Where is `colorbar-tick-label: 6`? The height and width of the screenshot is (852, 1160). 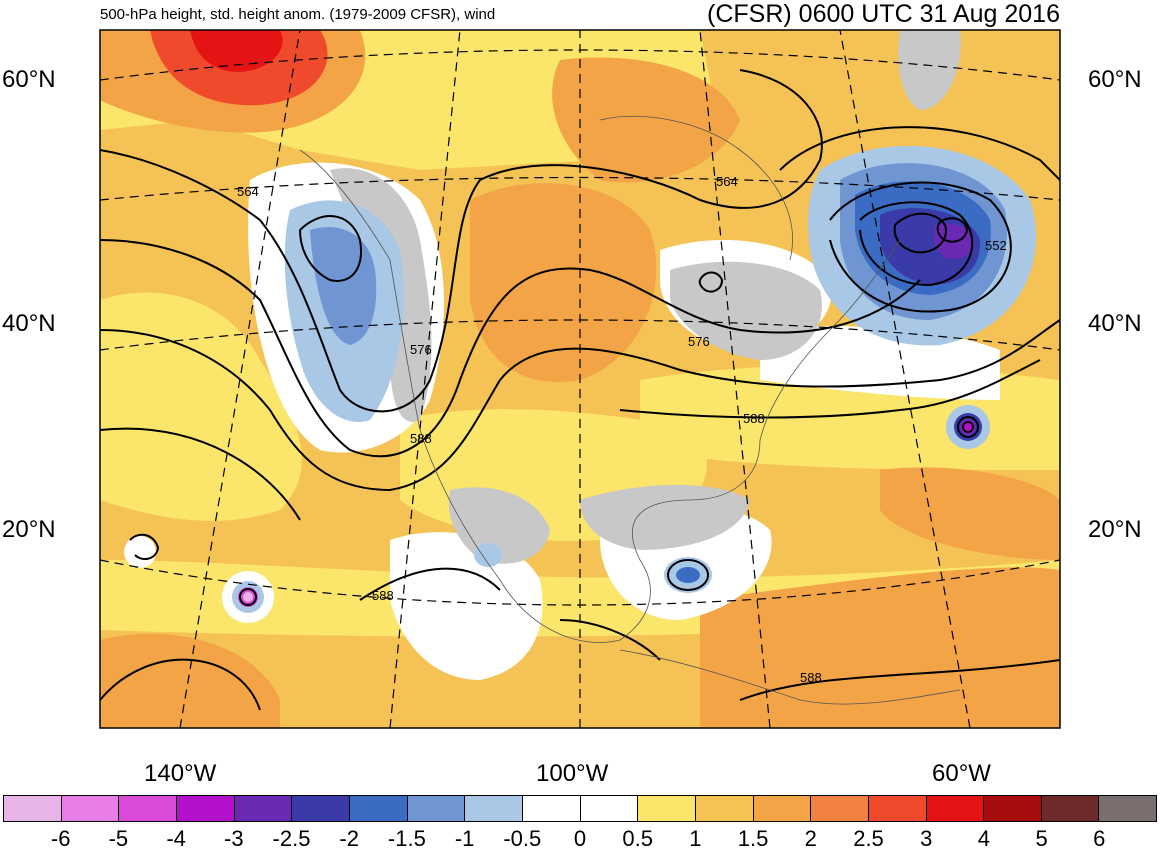 colorbar-tick-label: 6 is located at coordinates (1099, 838).